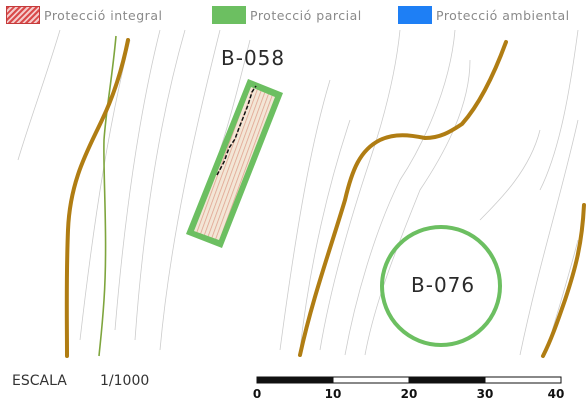 This screenshot has width=587, height=403. What do you see at coordinates (257, 394) in the screenshot?
I see `scale-tick-label: 0` at bounding box center [257, 394].